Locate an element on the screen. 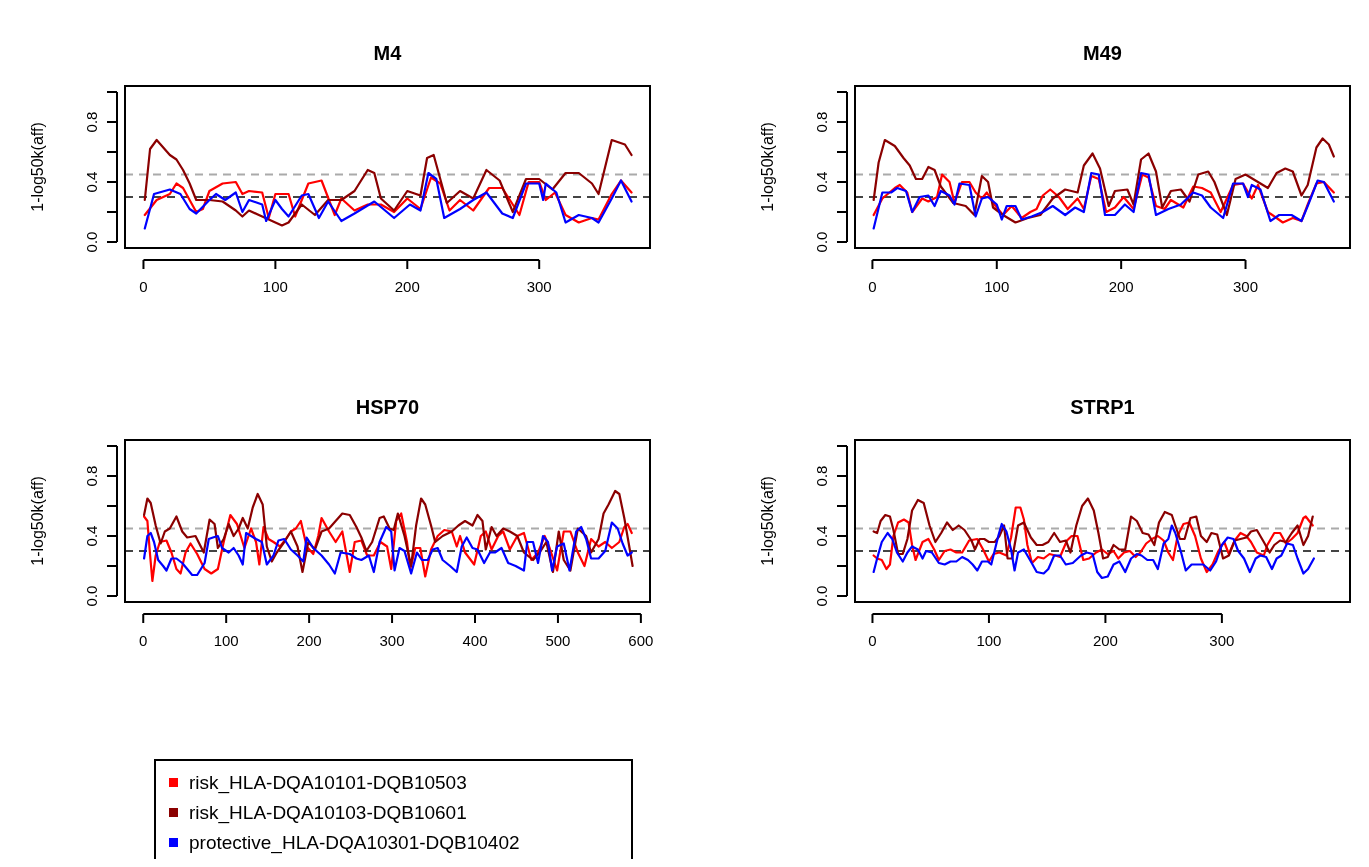 The image size is (1369, 867). x-tick-label: 600 is located at coordinates (641, 640).